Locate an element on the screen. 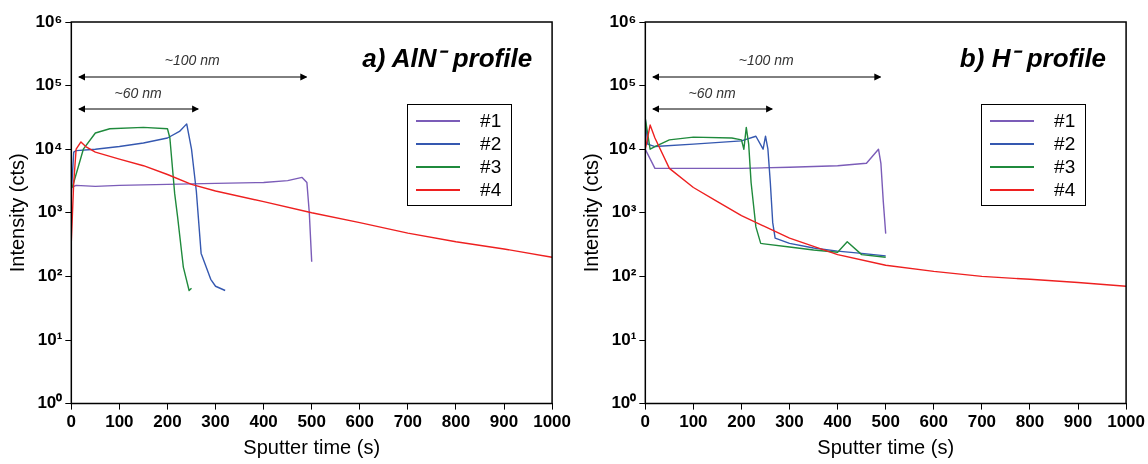 The width and height of the screenshot is (1148, 464). text: b) H⁻ profile is located at coordinates (1033, 58).